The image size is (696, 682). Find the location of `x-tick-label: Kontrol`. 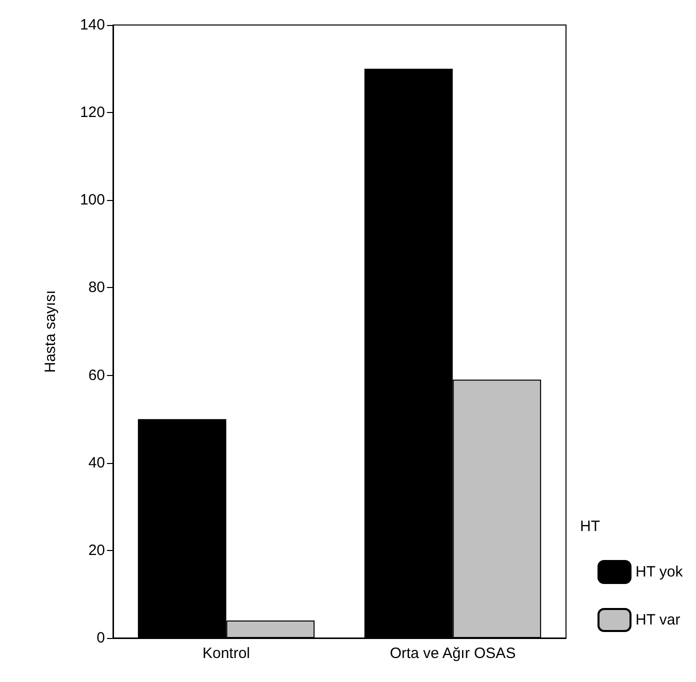

x-tick-label: Kontrol is located at coordinates (226, 653).